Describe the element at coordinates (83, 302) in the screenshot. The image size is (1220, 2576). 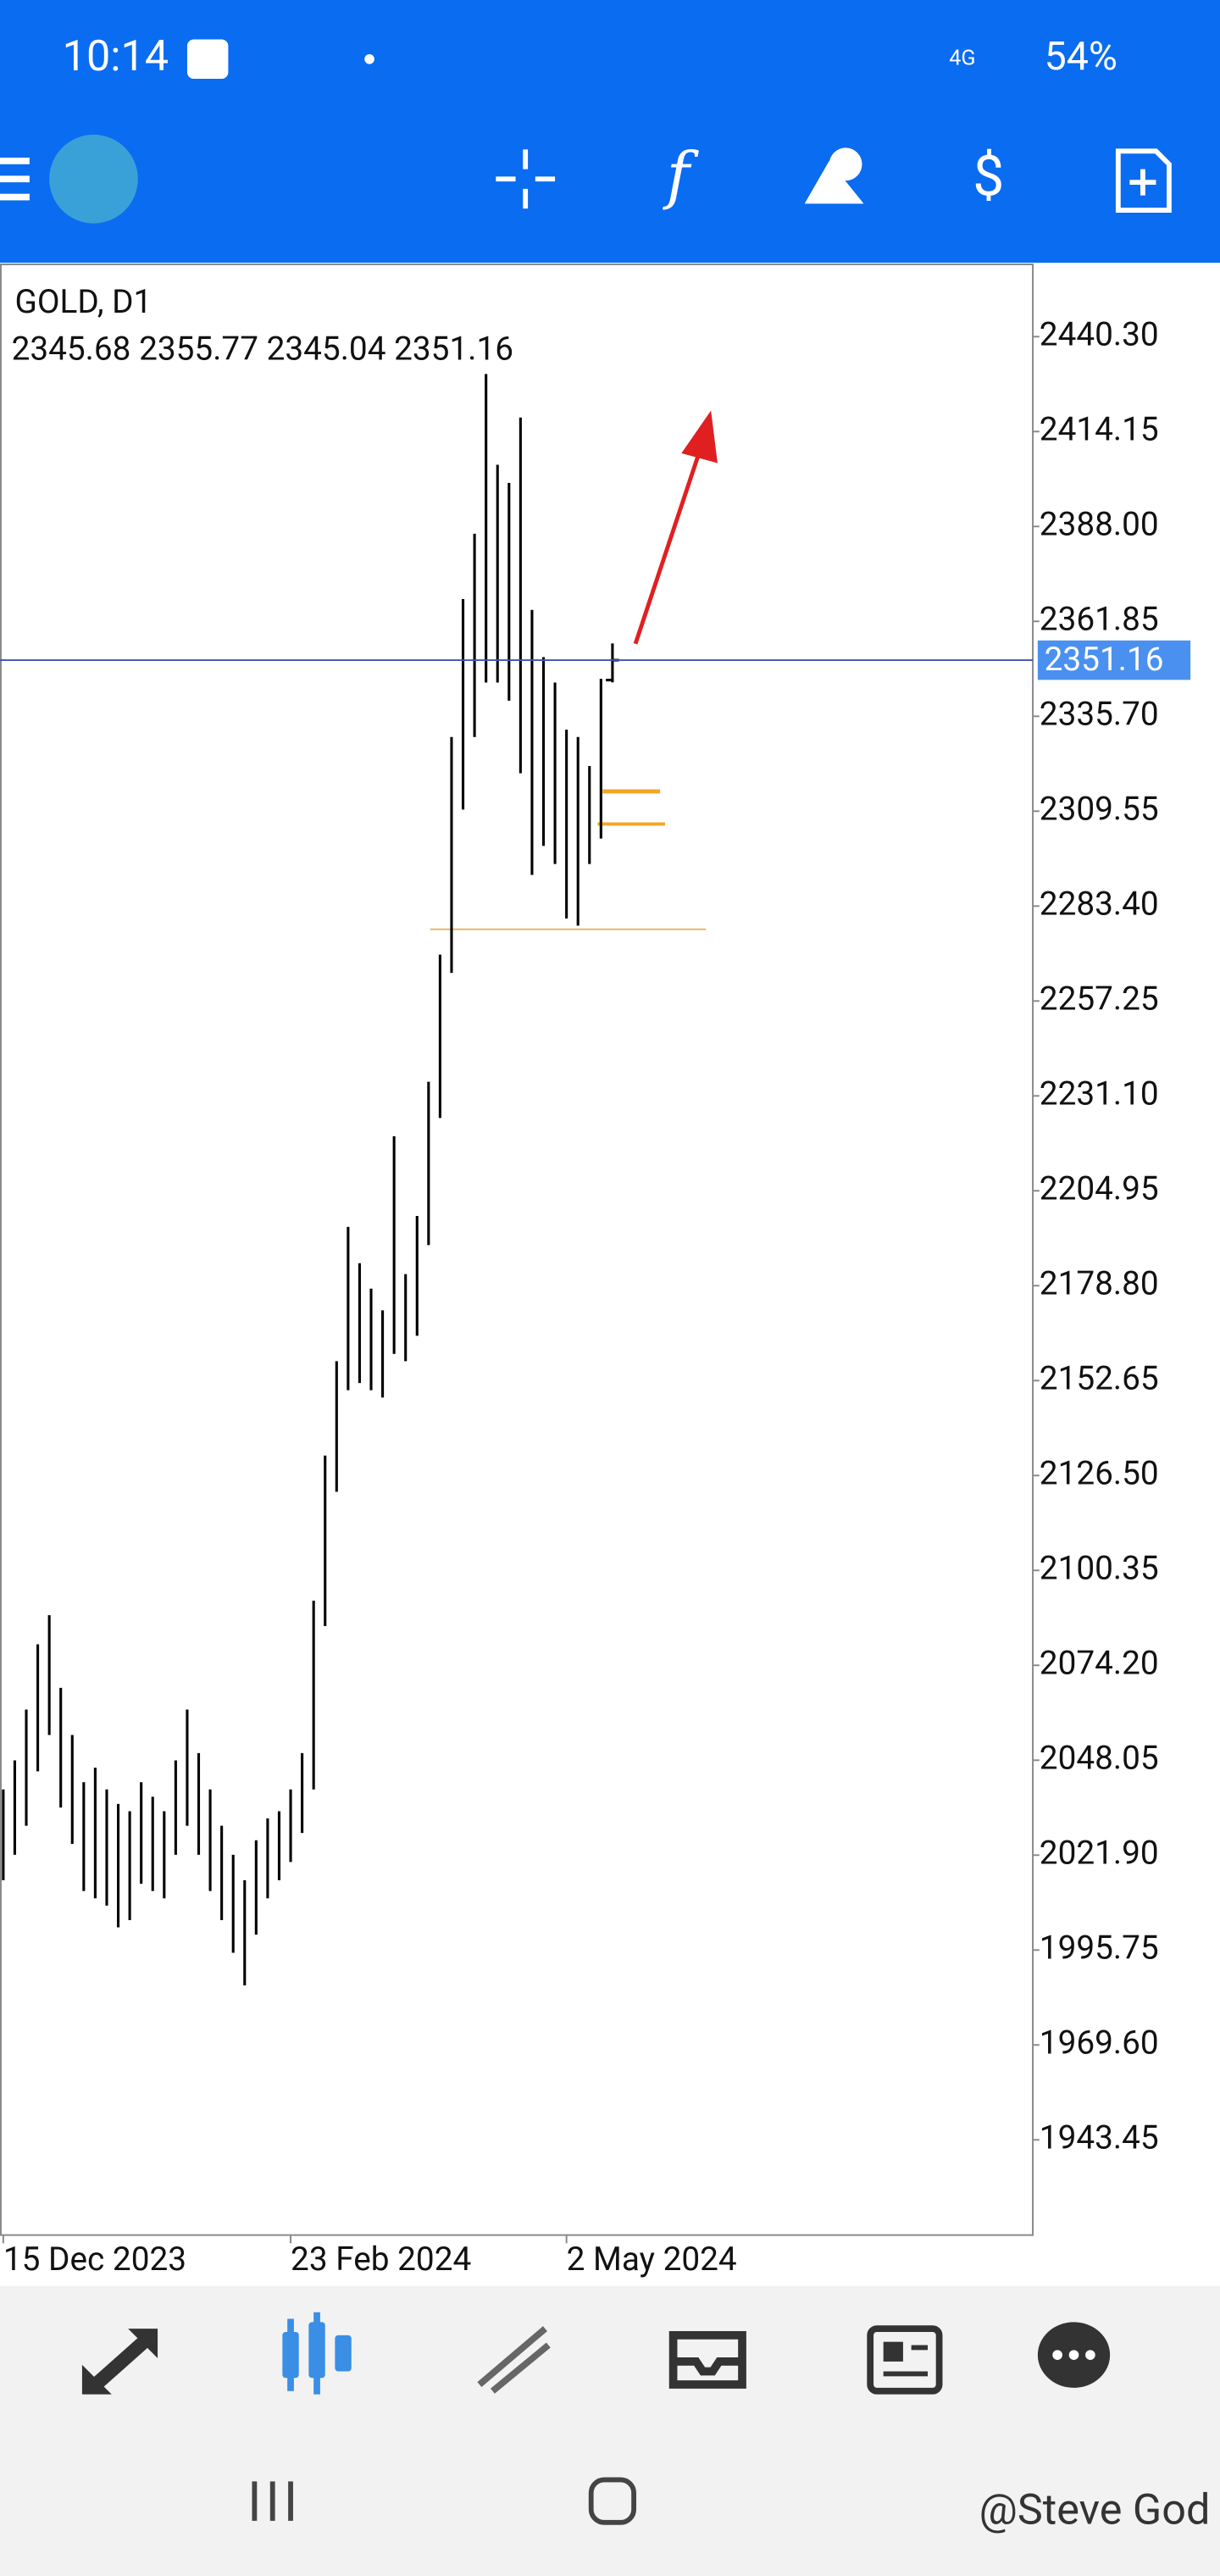
I see `chart-title: GOLD, D1` at that location.